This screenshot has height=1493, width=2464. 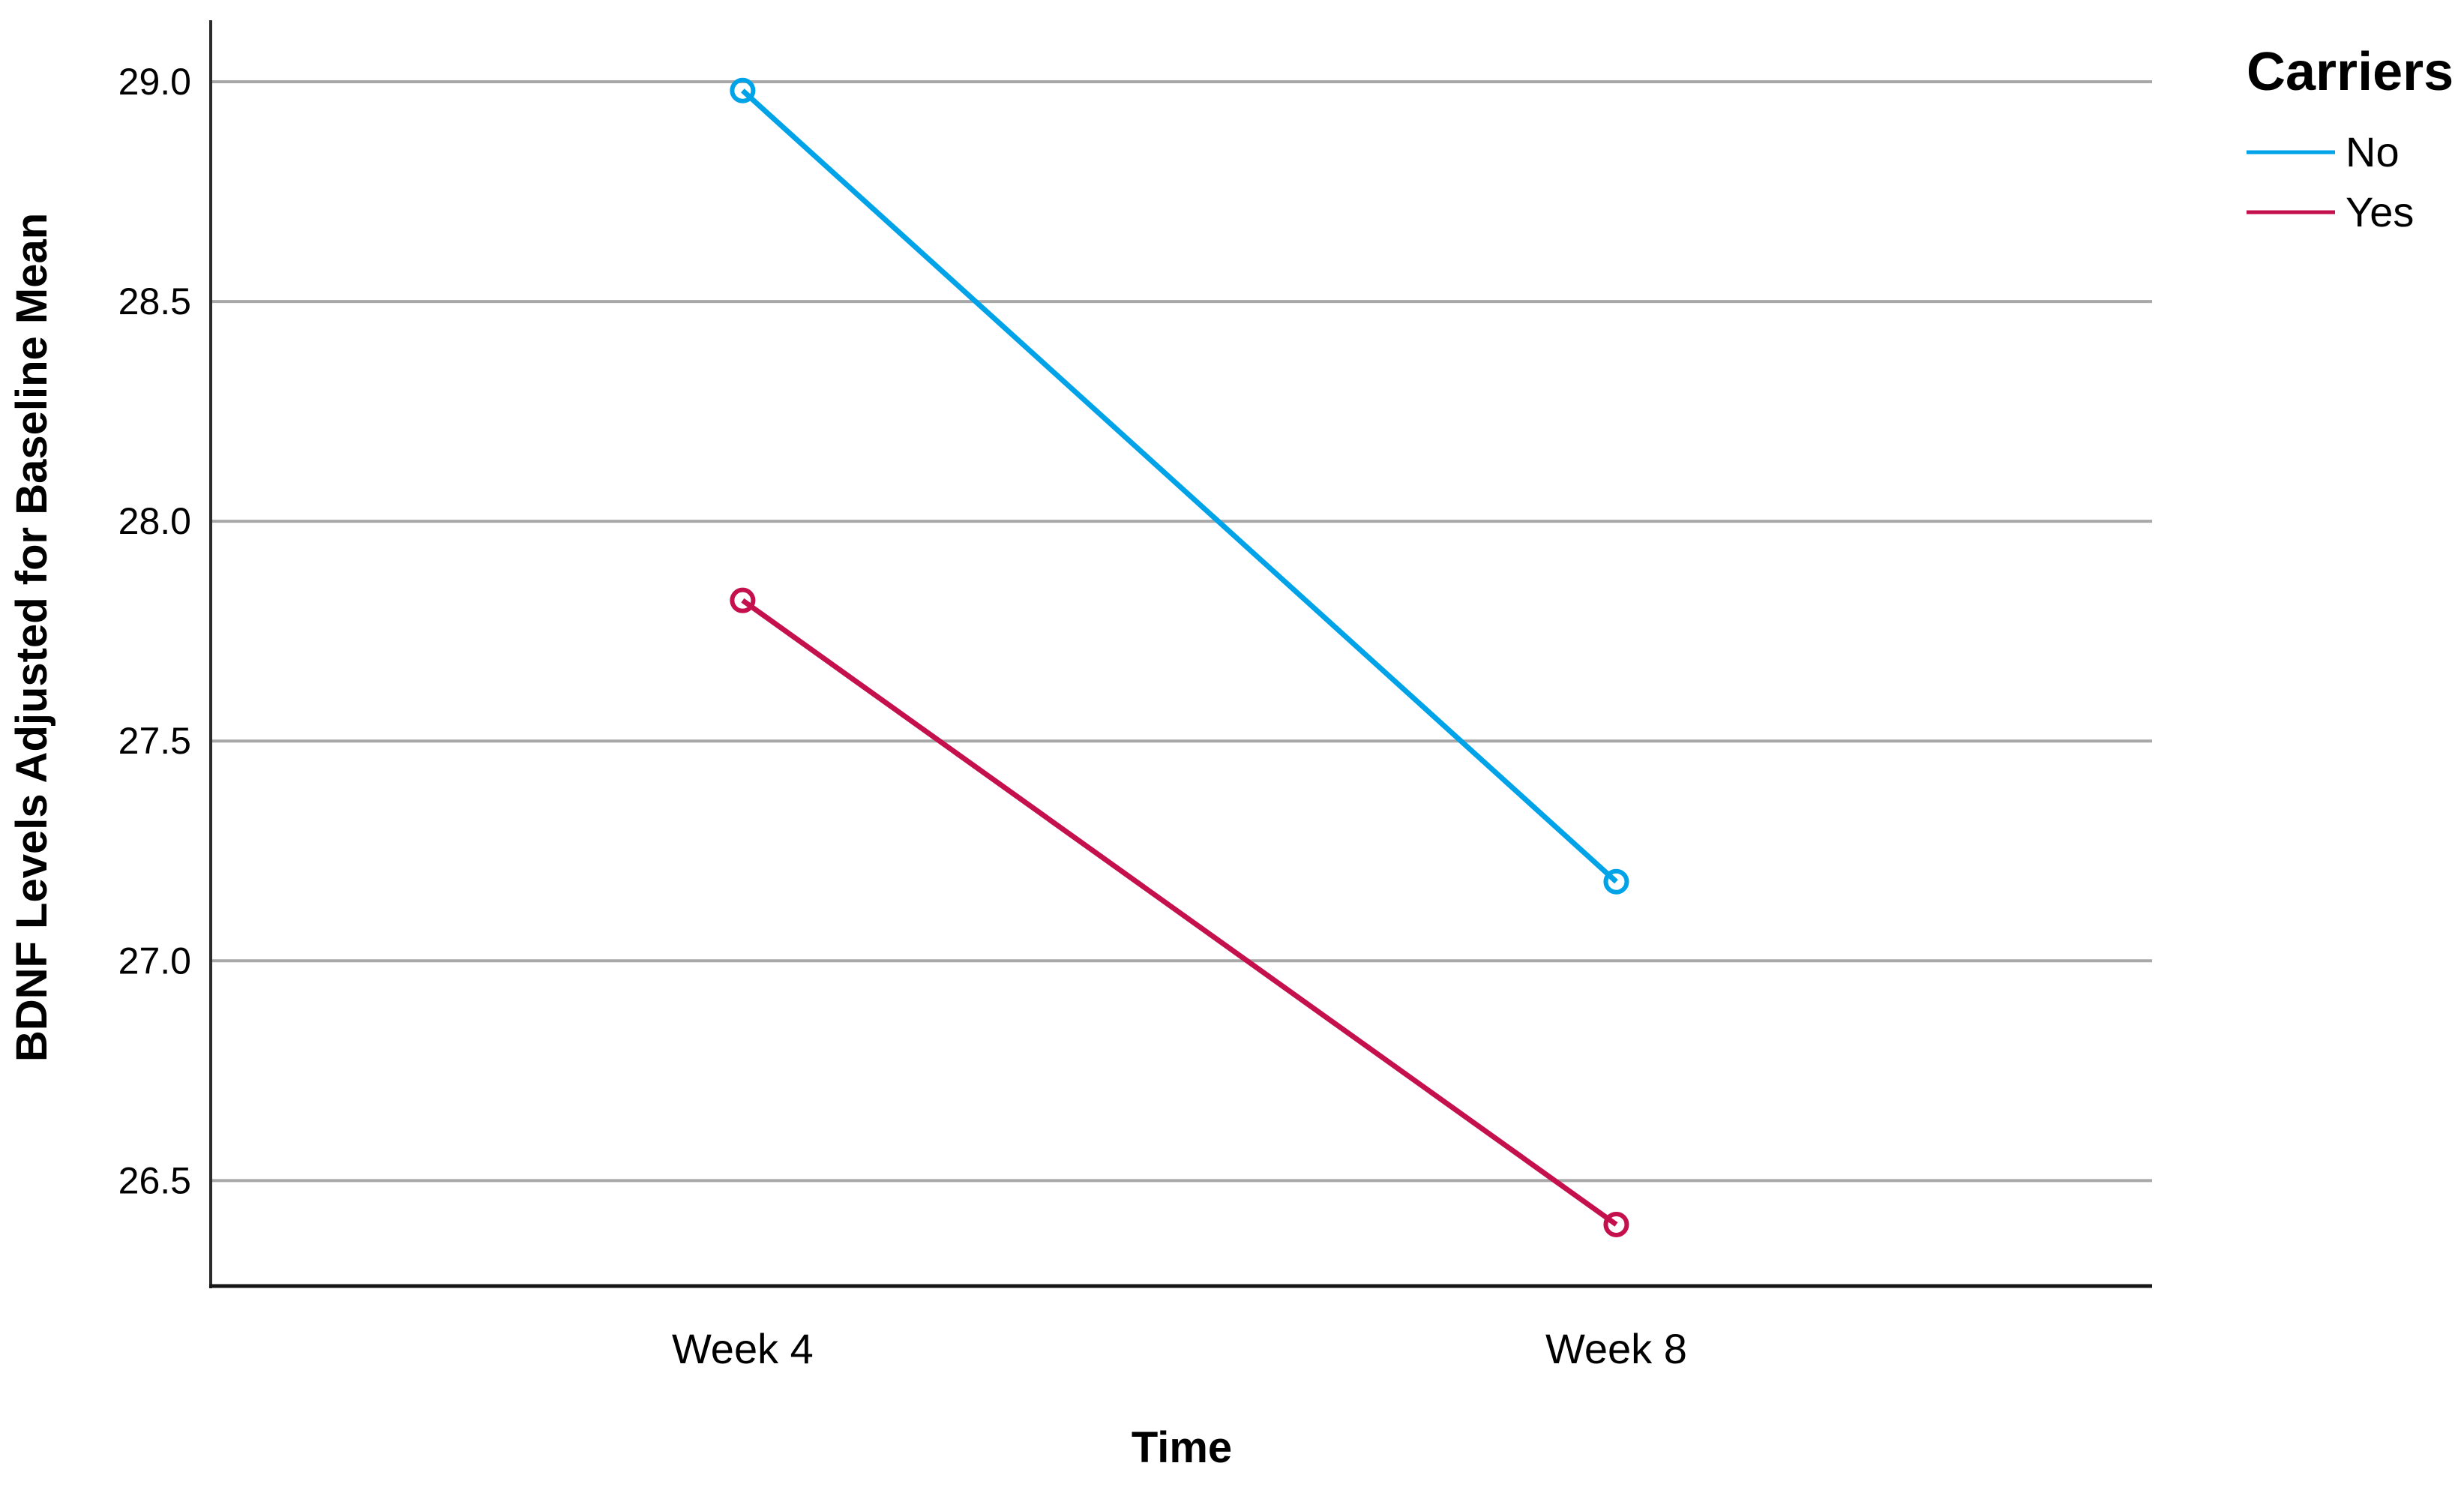 What do you see at coordinates (2380, 211) in the screenshot?
I see `legend-label-yes: Yes` at bounding box center [2380, 211].